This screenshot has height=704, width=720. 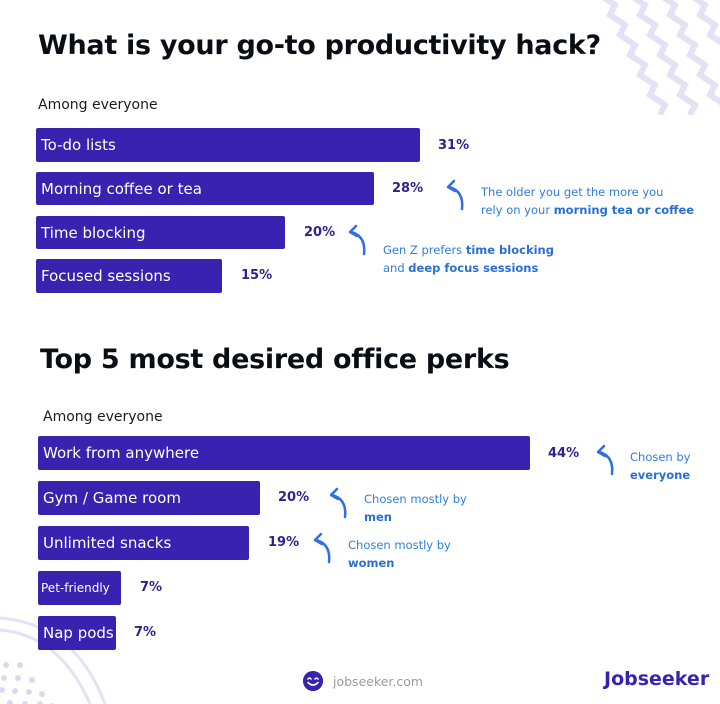 I want to click on bar-label: Work from anywhere, so click(x=121, y=453).